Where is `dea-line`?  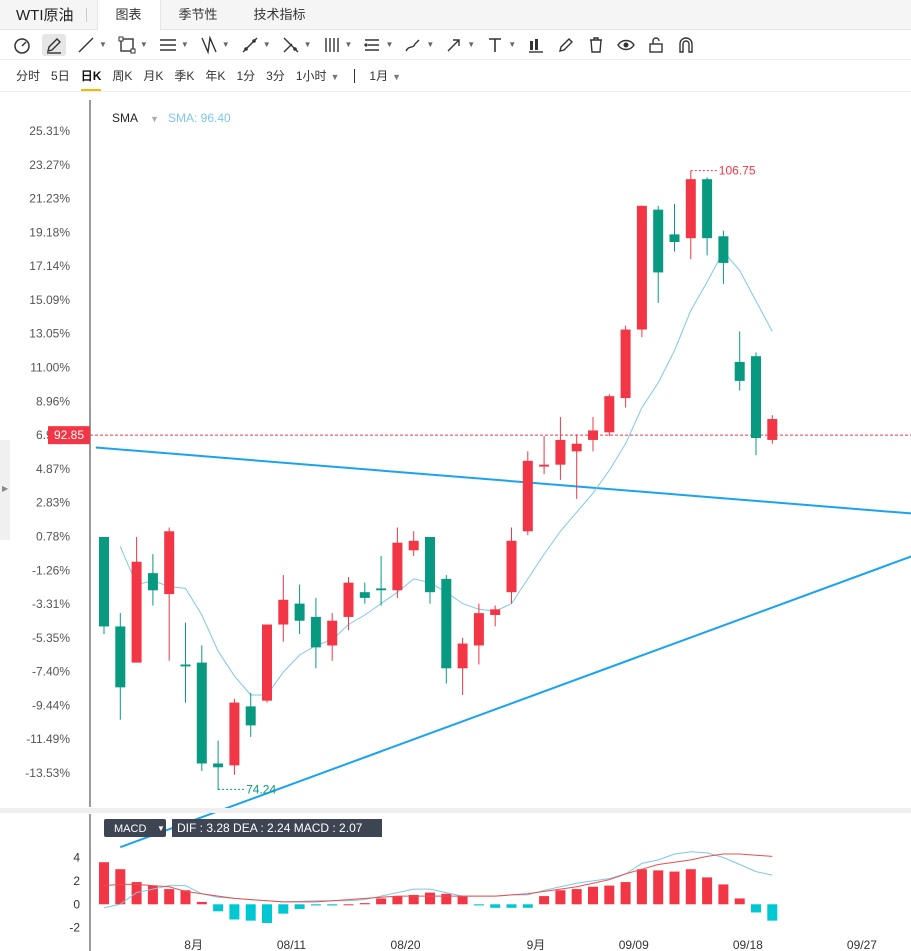
dea-line is located at coordinates (438, 878).